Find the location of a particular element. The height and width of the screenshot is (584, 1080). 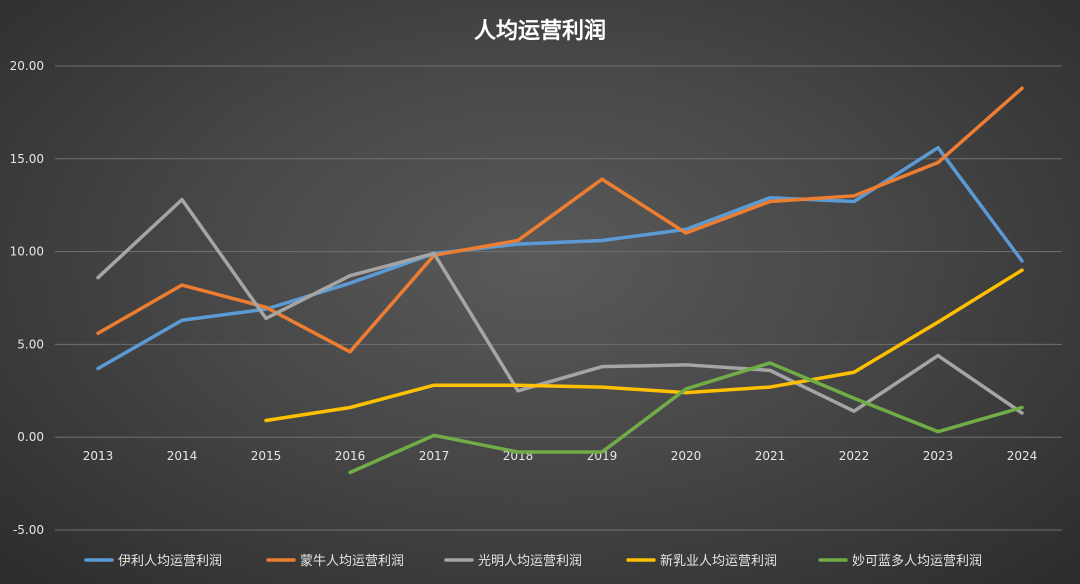

y-tick-label: 0.00 is located at coordinates (30, 437).